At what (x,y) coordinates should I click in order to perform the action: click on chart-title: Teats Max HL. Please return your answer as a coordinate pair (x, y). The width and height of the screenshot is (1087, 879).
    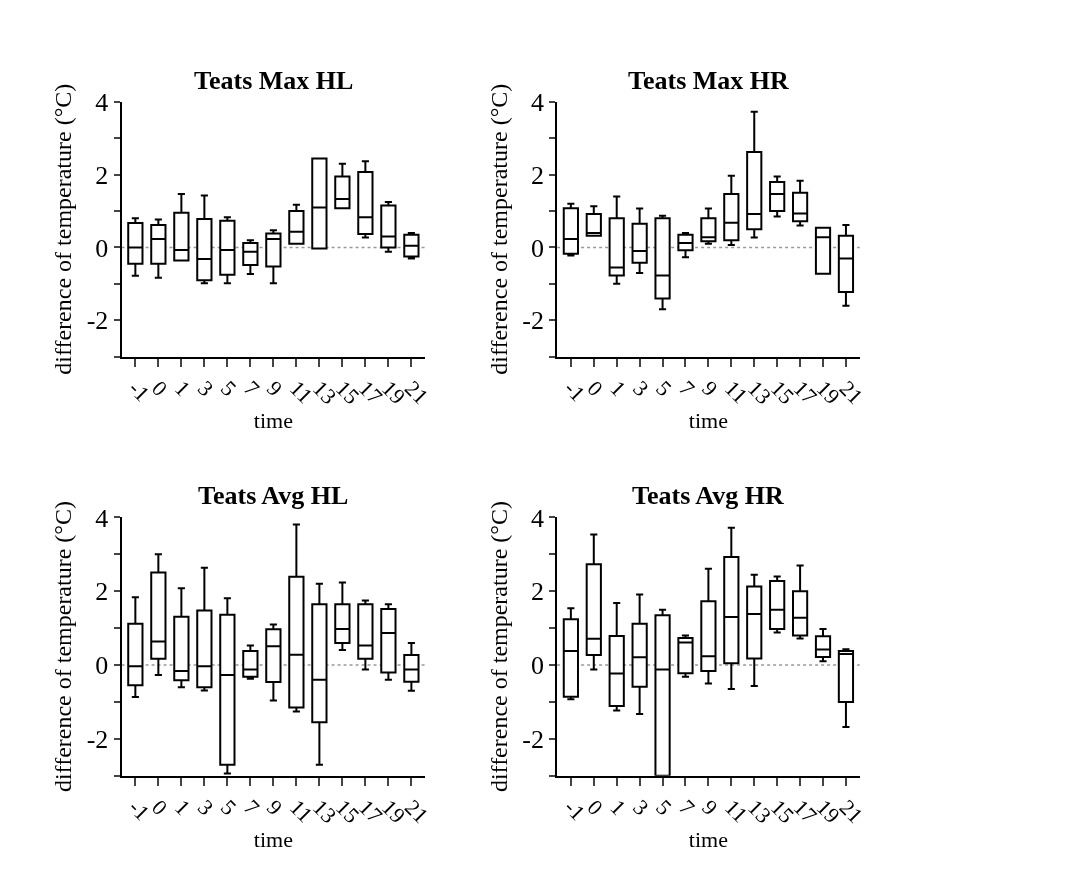
    Looking at the image, I should click on (274, 80).